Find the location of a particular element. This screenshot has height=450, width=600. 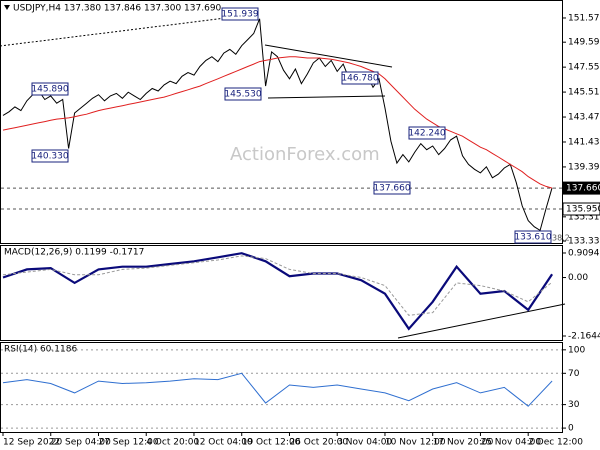

y-tick-label: 0.00 is located at coordinates (578, 278).